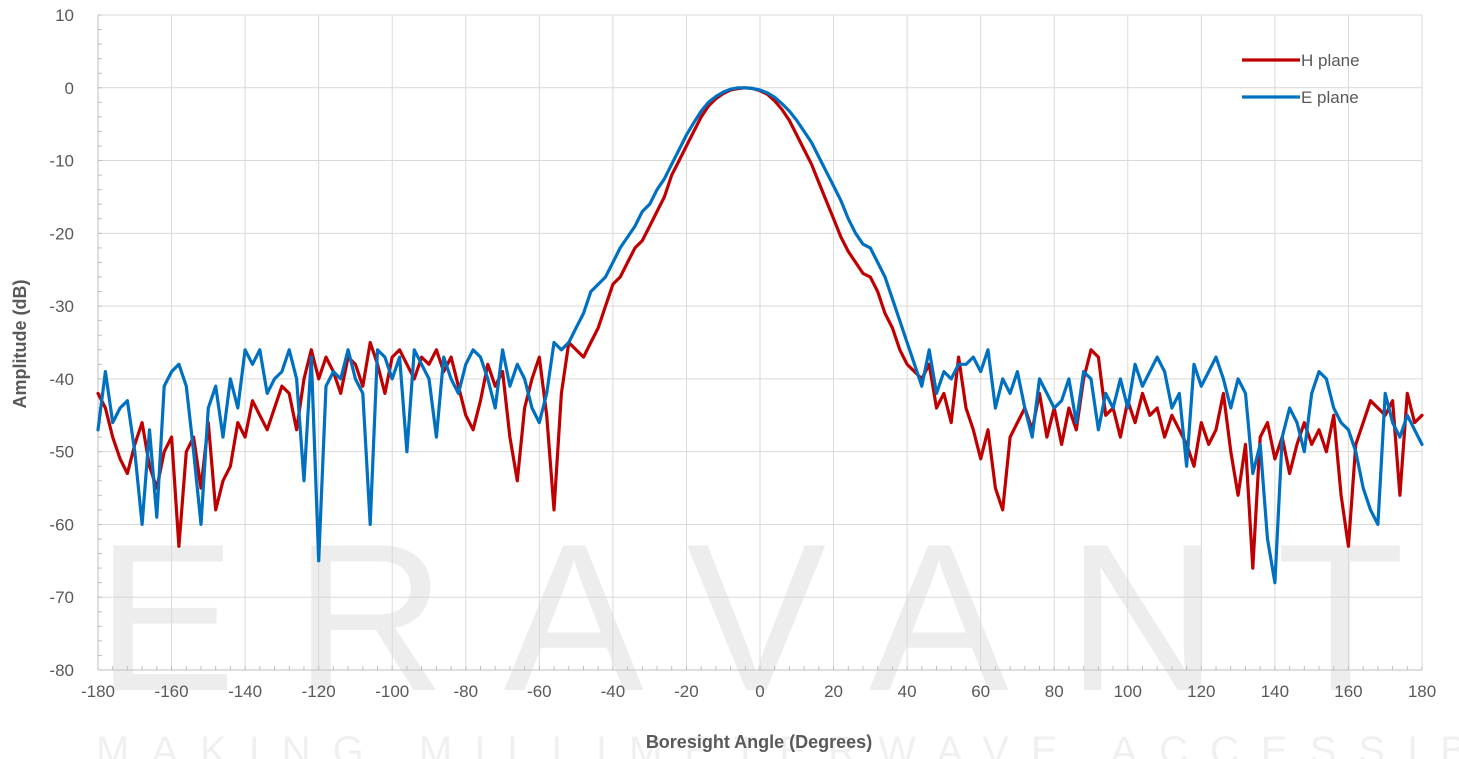 The image size is (1459, 759). Describe the element at coordinates (392, 691) in the screenshot. I see `x-tick-label: -100` at that location.